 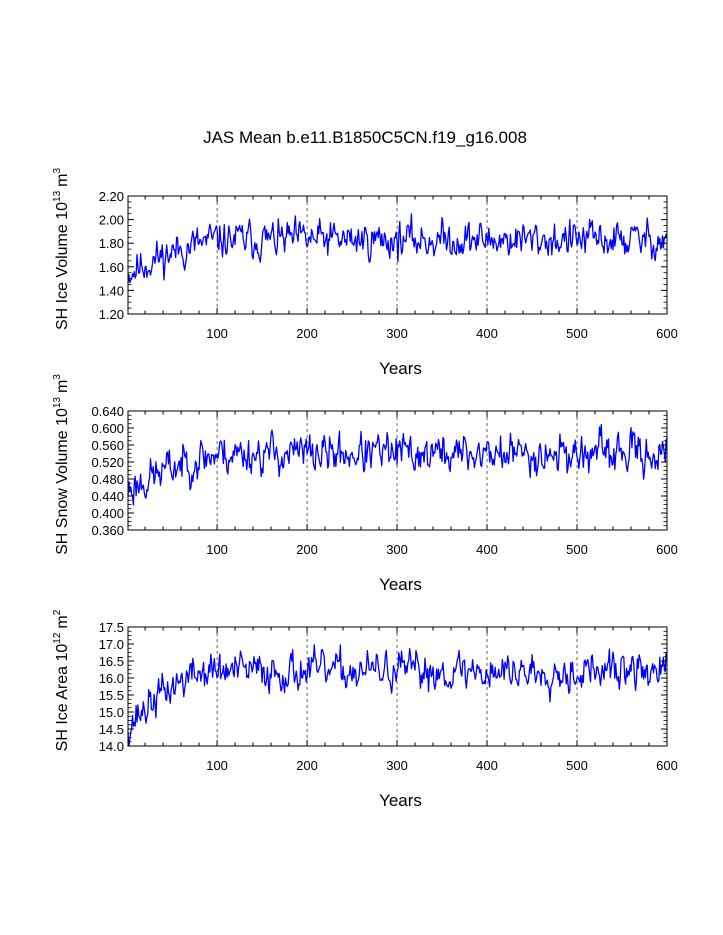 What do you see at coordinates (365, 137) in the screenshot?
I see `figure-title: JAS Mean b.e11.B1850C5CN.f19_g16.008` at bounding box center [365, 137].